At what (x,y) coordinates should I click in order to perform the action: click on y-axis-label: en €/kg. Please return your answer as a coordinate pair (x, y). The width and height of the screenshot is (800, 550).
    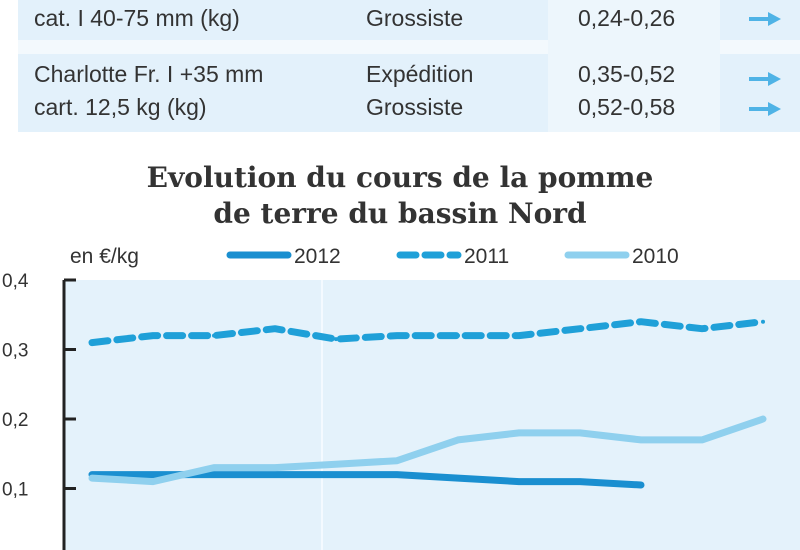
    Looking at the image, I should click on (104, 256).